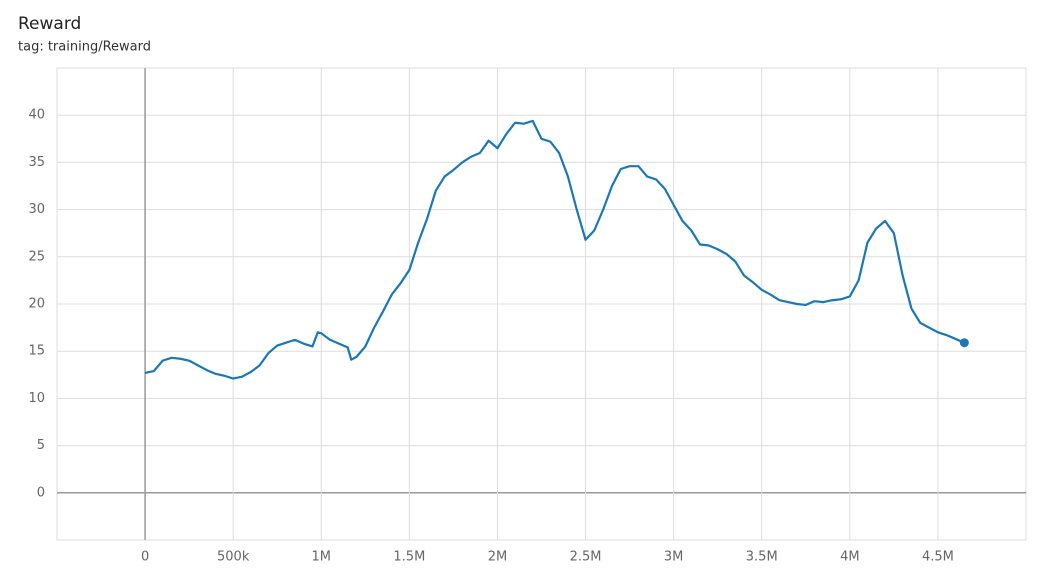  What do you see at coordinates (145, 557) in the screenshot?
I see `x-tick-label: 0` at bounding box center [145, 557].